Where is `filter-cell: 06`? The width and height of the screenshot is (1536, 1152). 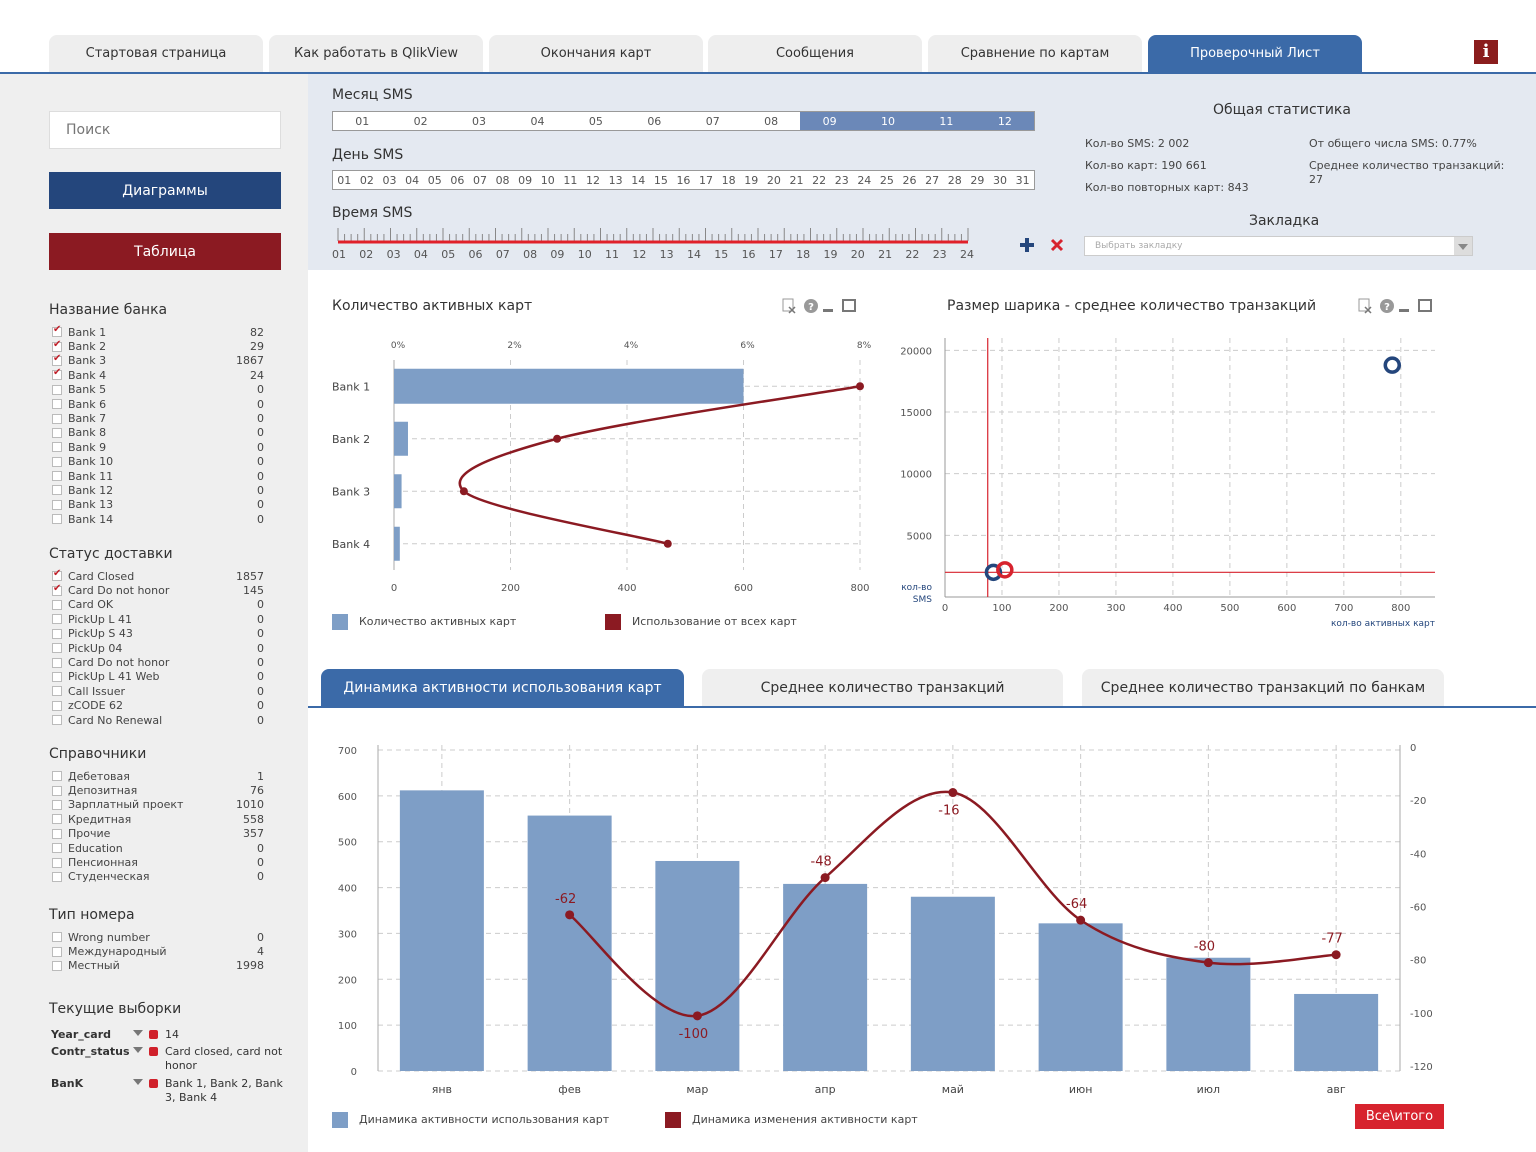
filter-cell: 06 is located at coordinates (654, 121).